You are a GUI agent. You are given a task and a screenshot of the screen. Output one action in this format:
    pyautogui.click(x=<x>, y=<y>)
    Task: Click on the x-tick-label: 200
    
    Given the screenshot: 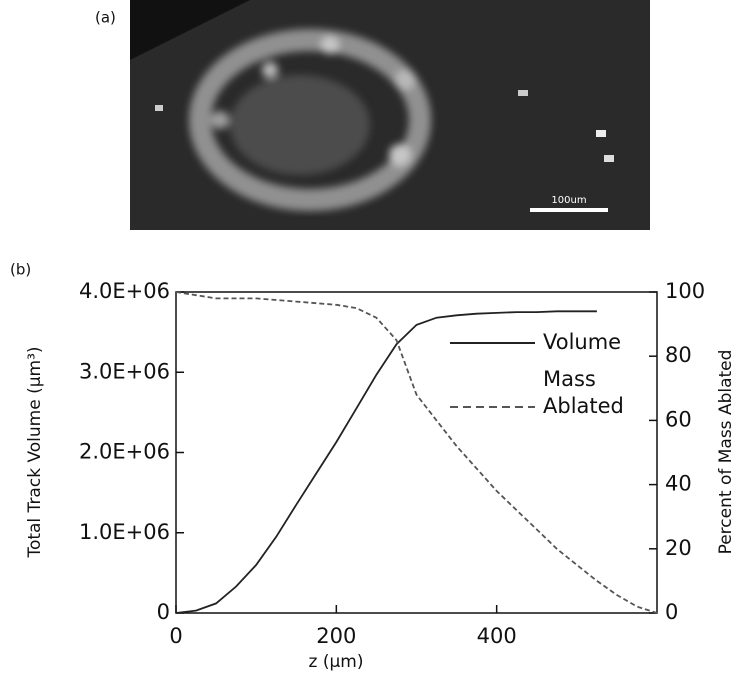 What is the action you would take?
    pyautogui.click(x=336, y=636)
    